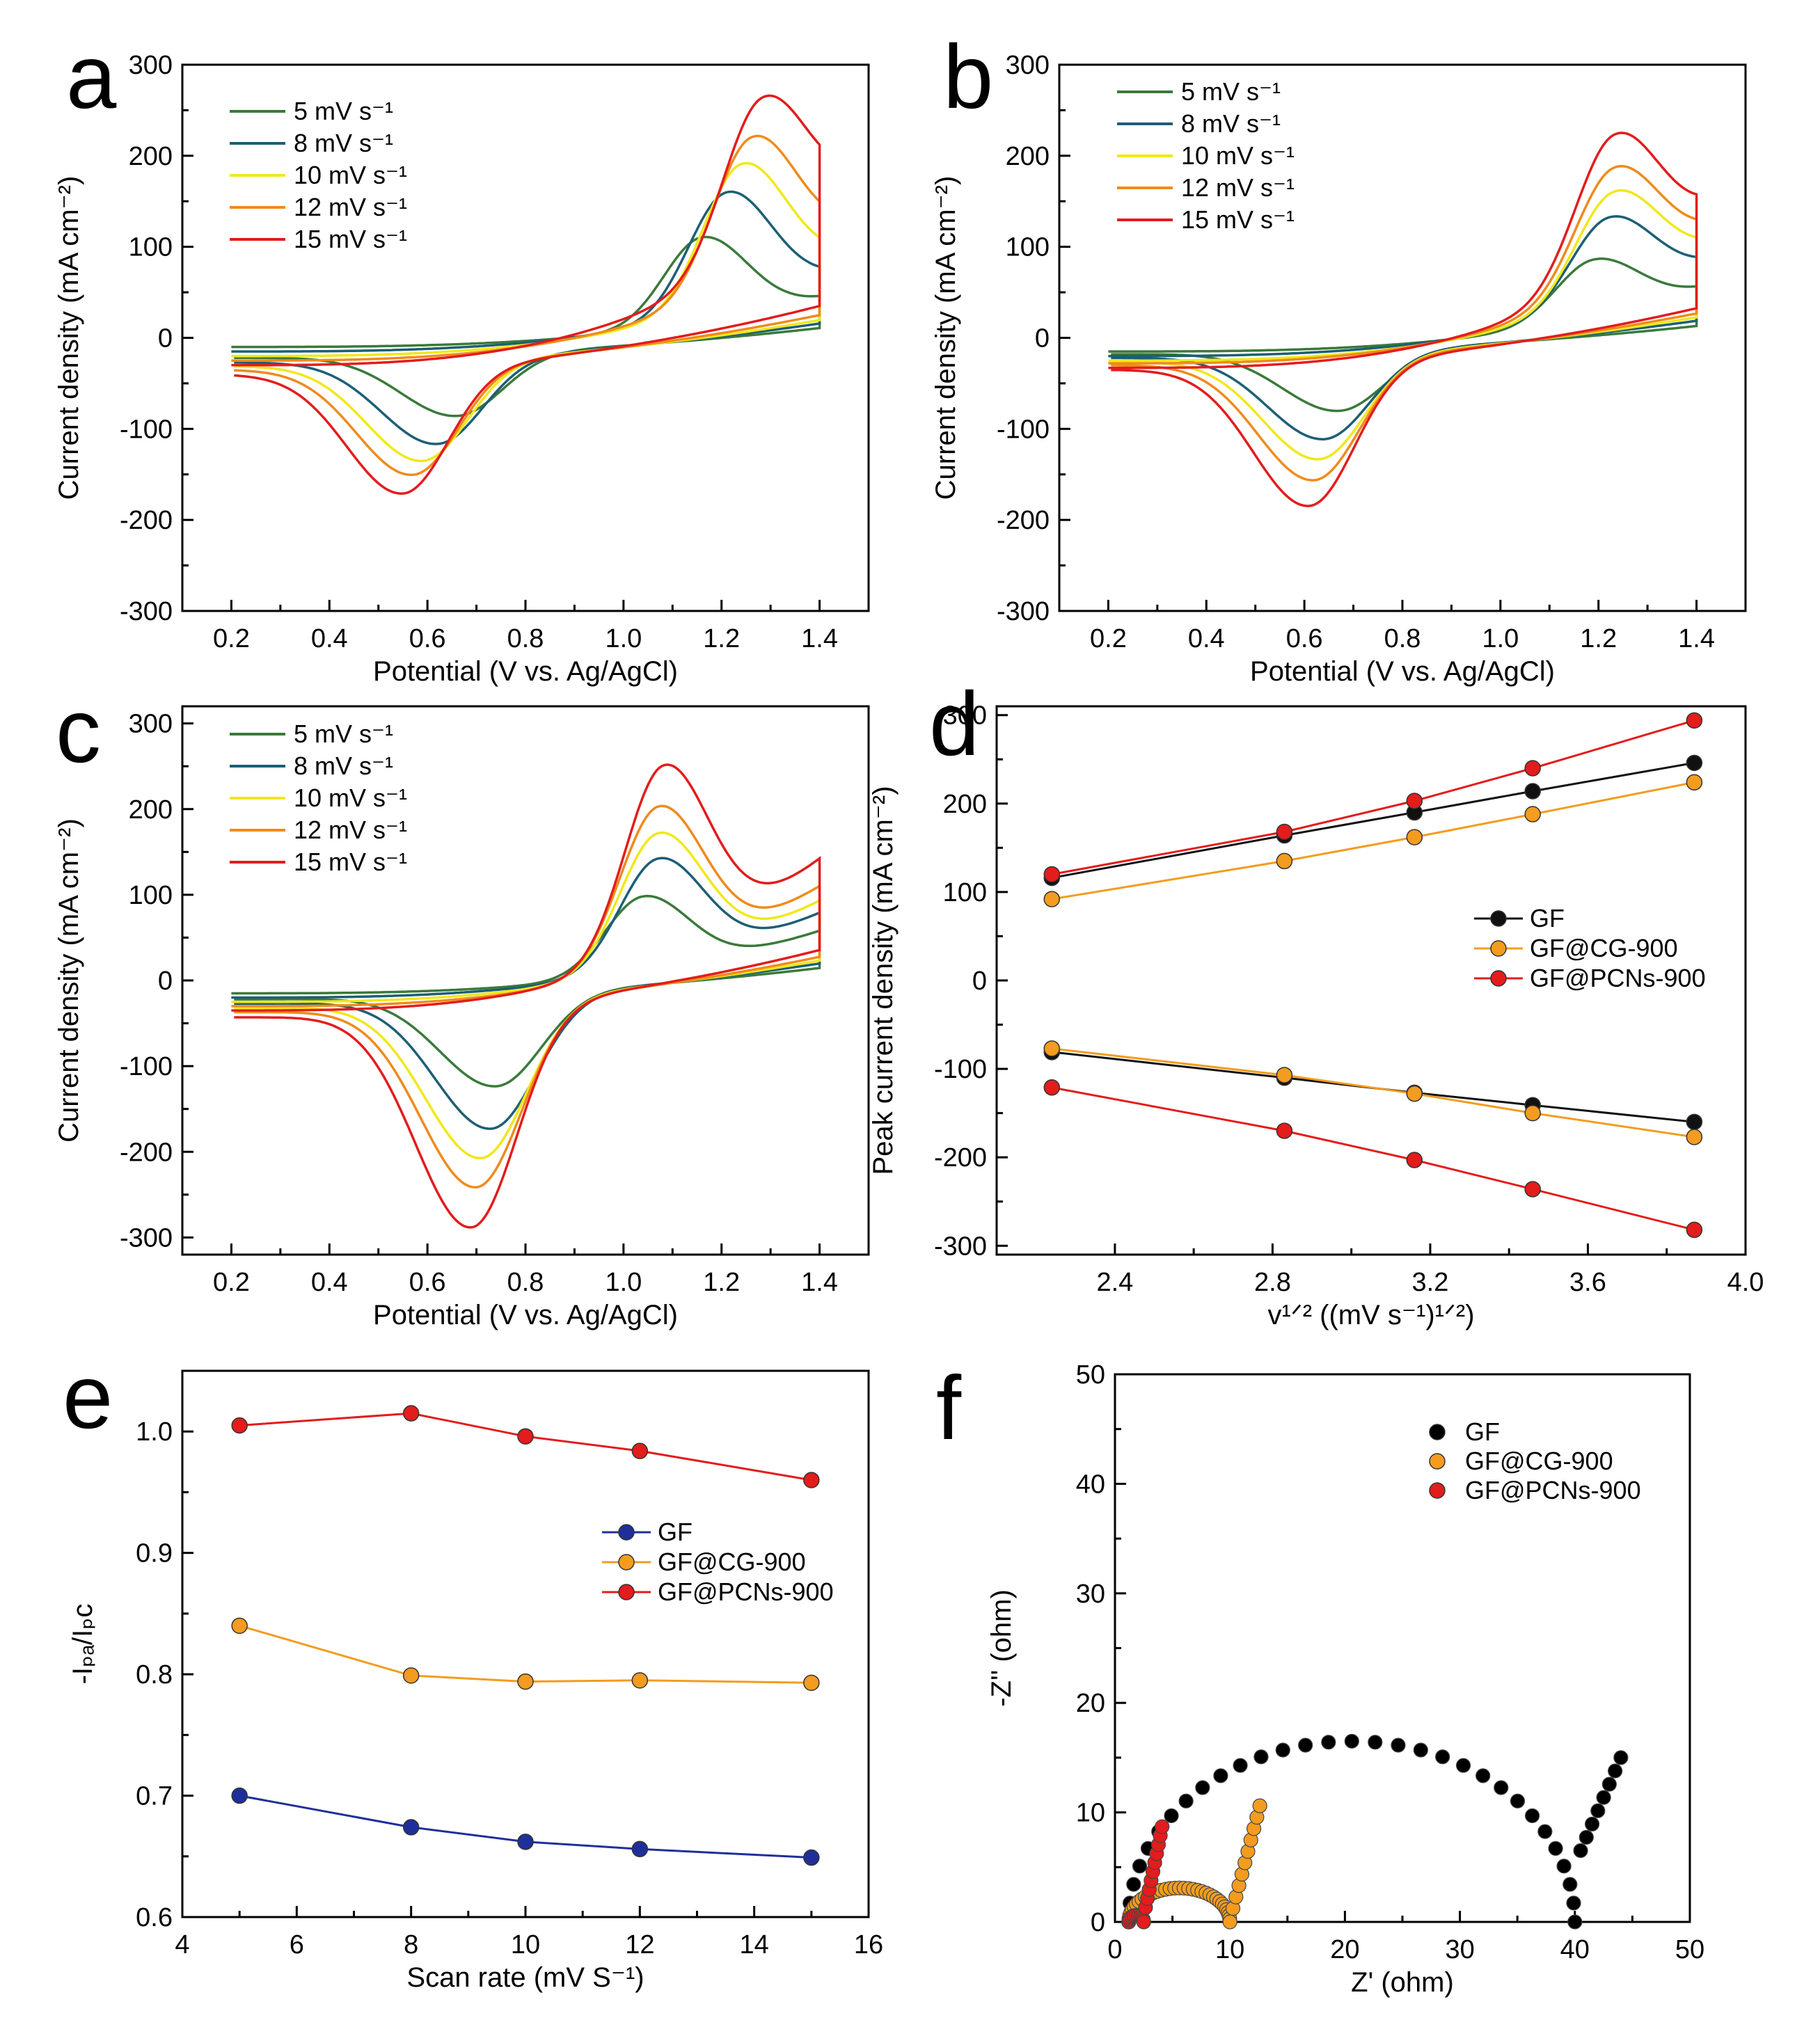 This screenshot has height=2027, width=1820. Describe the element at coordinates (155, 1917) in the screenshot. I see `y-tick-label: 0.6` at that location.